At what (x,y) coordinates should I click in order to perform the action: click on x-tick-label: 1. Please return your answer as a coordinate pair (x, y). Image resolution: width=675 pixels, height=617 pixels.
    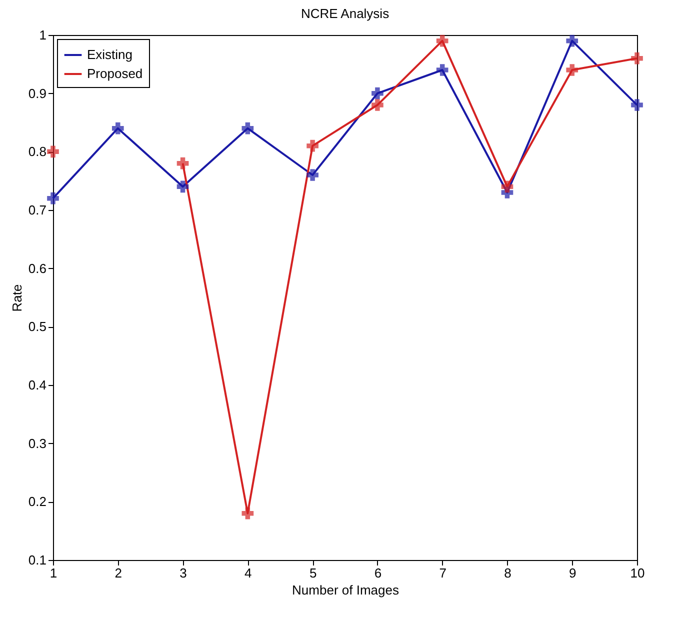
    Looking at the image, I should click on (54, 573).